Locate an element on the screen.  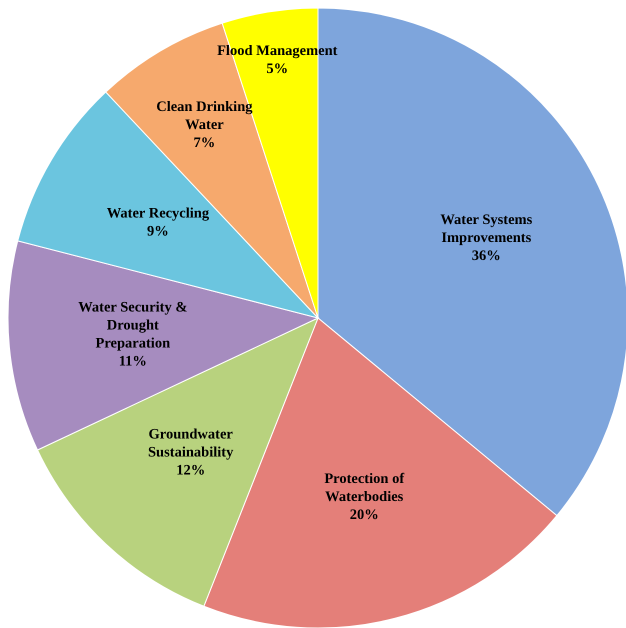
slice-label: Protection of Waterbodies is located at coordinates (364, 488).